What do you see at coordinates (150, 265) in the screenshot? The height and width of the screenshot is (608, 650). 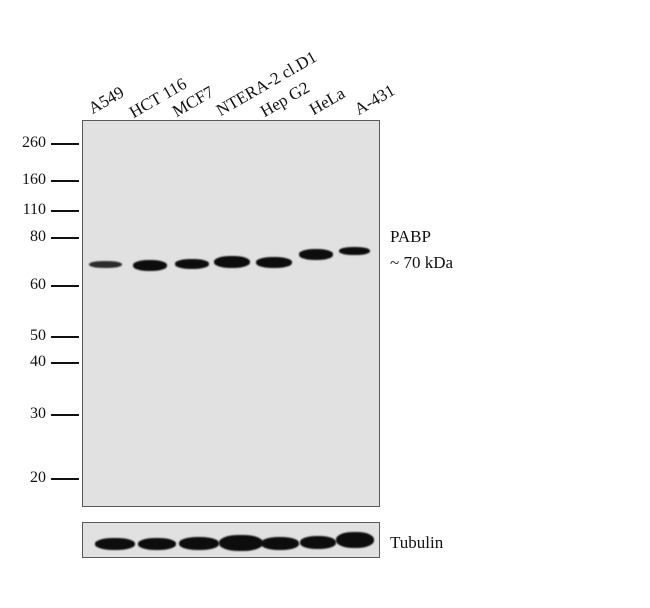 I see `pabp-band-hct116` at bounding box center [150, 265].